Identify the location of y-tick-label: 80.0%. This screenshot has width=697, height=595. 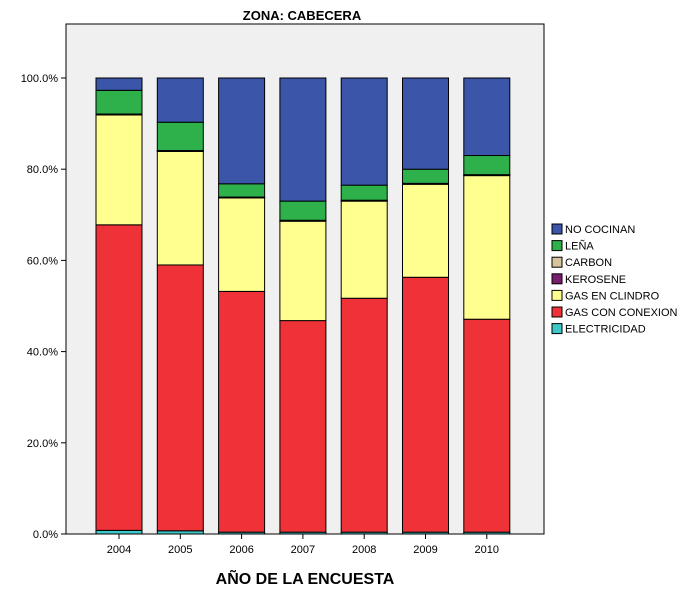
(42, 170).